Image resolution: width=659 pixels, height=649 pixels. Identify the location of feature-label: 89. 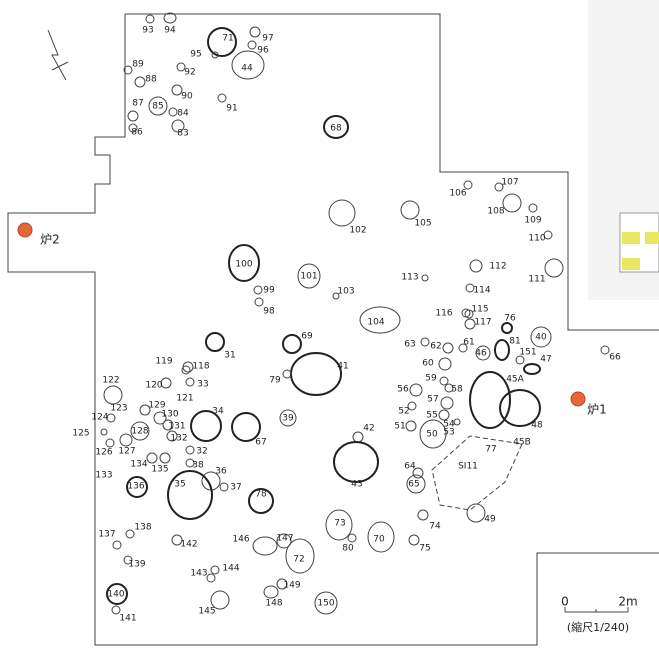
(138, 65).